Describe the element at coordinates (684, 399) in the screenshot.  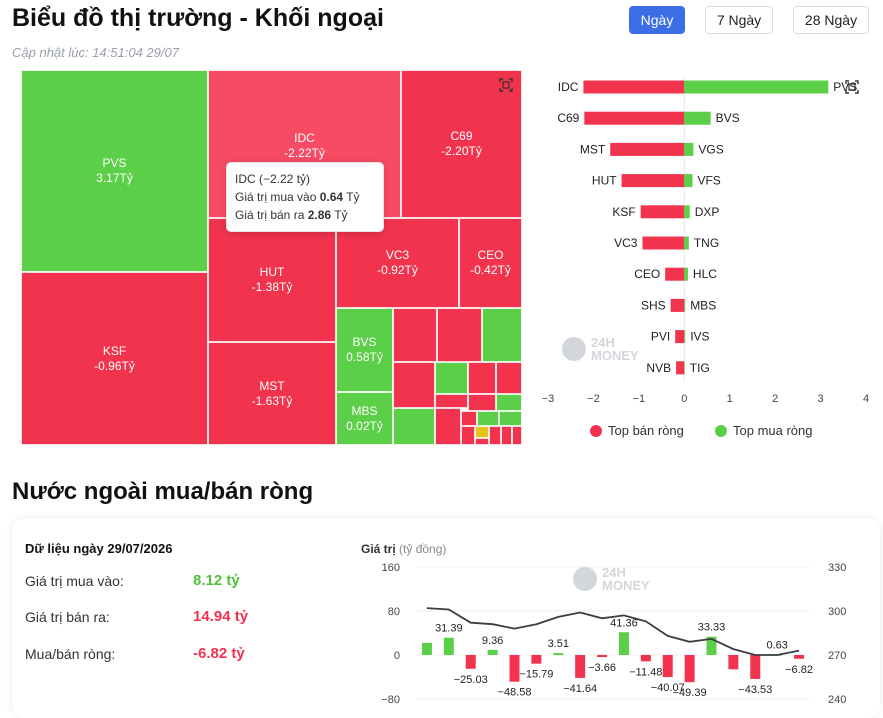
I see `x-tick-label: 0` at that location.